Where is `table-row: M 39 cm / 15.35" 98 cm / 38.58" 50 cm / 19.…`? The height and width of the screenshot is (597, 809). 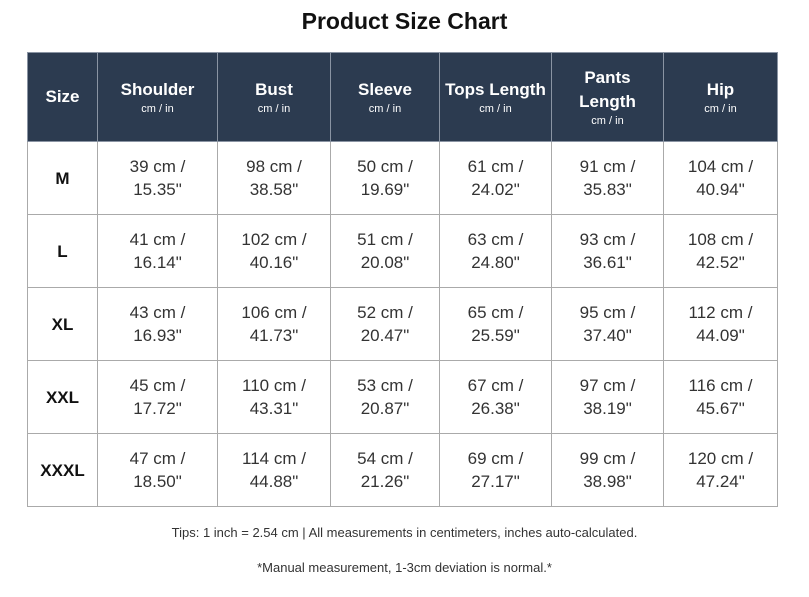 table-row: M 39 cm / 15.35" 98 cm / 38.58" 50 cm / 19.… is located at coordinates (402, 178).